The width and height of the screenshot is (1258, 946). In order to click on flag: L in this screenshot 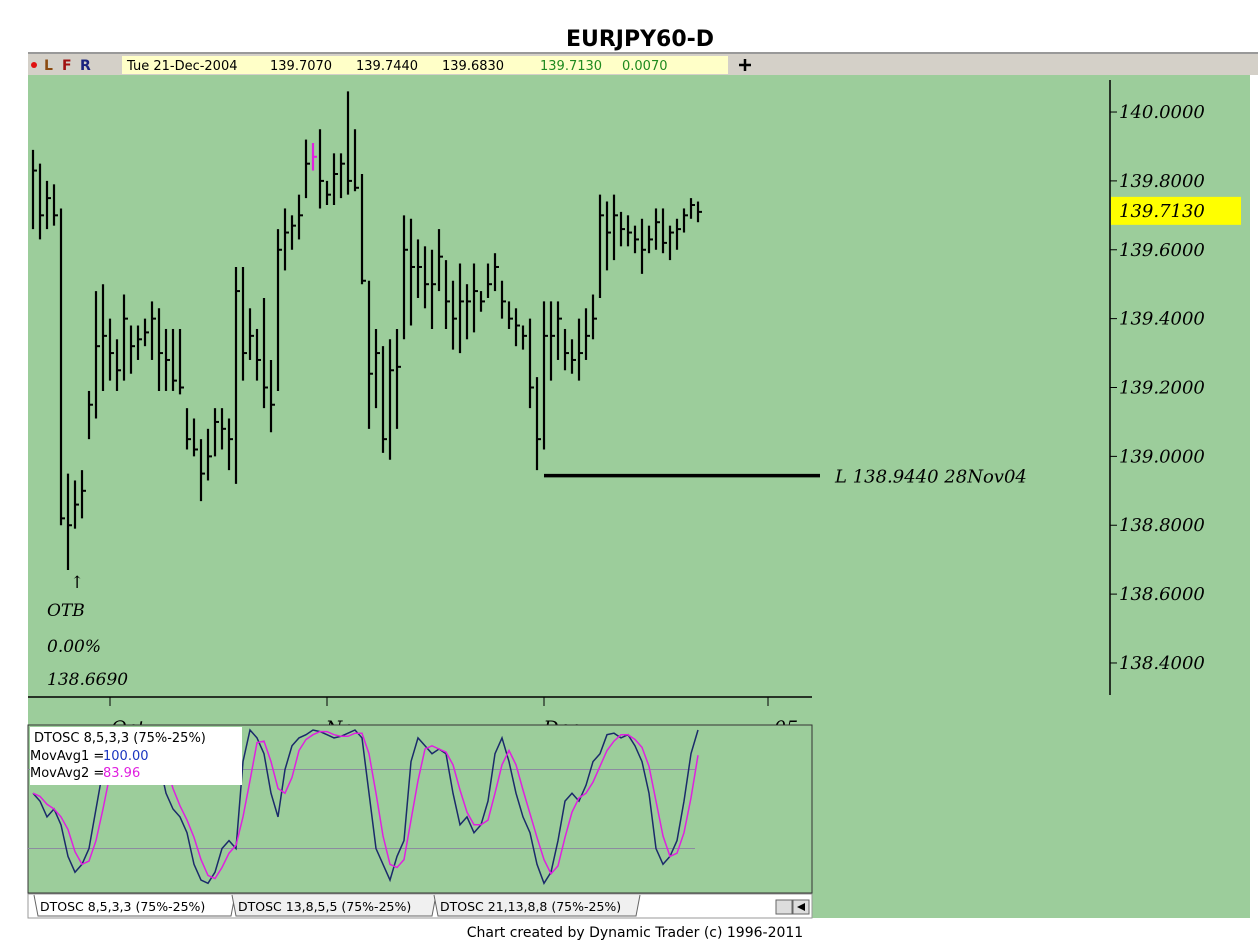, I will do `click(48, 66)`.